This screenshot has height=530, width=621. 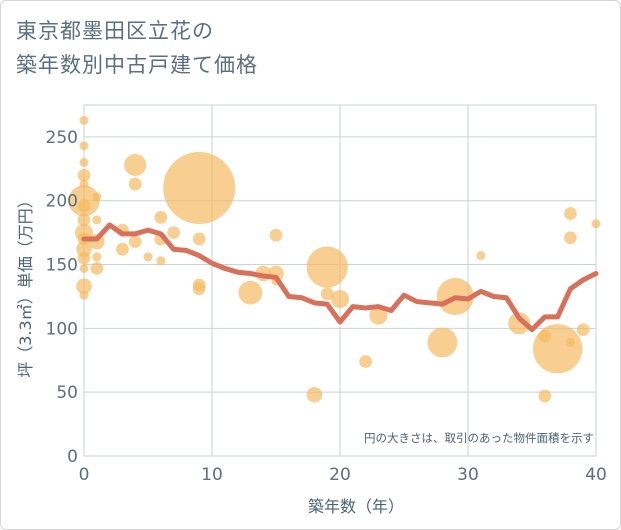 What do you see at coordinates (596, 475) in the screenshot?
I see `x-tick-label: 40` at bounding box center [596, 475].